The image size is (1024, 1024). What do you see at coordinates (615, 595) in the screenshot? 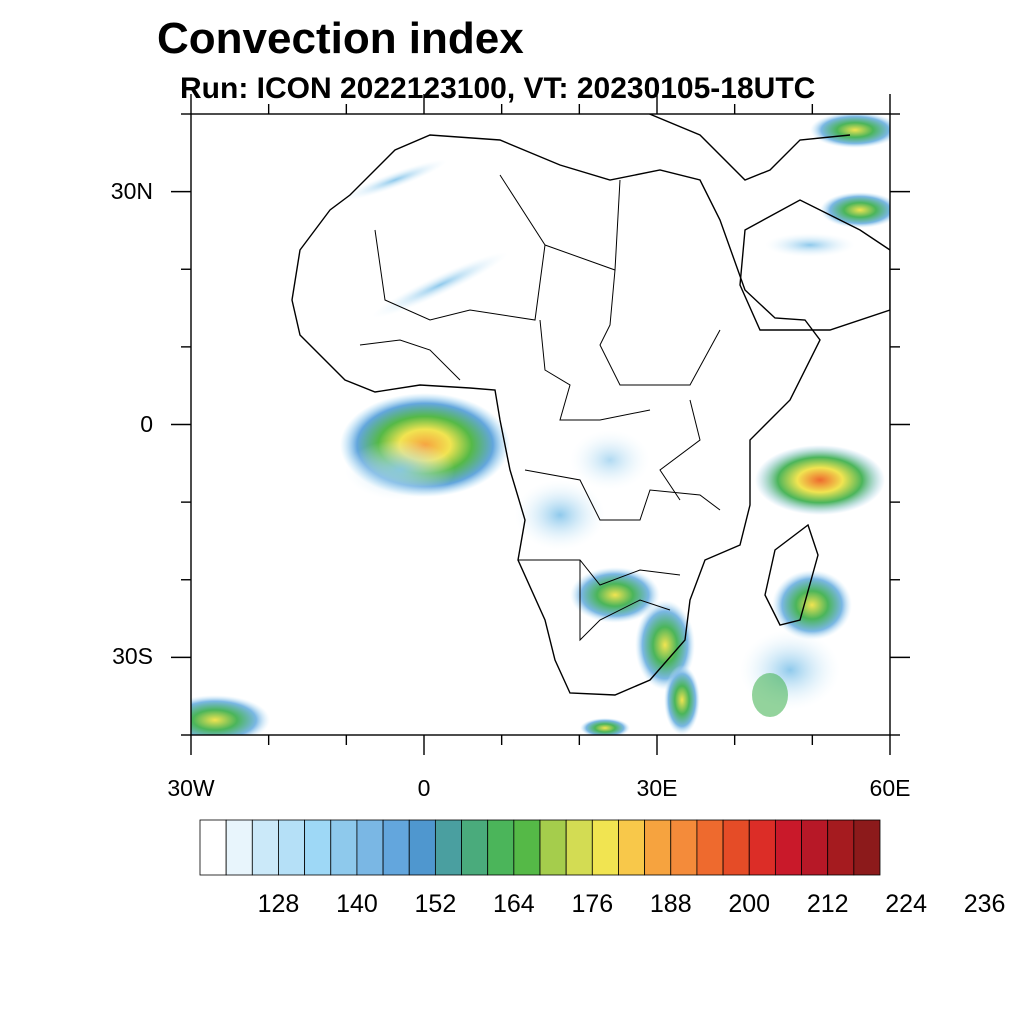
I see `convection-area-southern-africa` at bounding box center [615, 595].